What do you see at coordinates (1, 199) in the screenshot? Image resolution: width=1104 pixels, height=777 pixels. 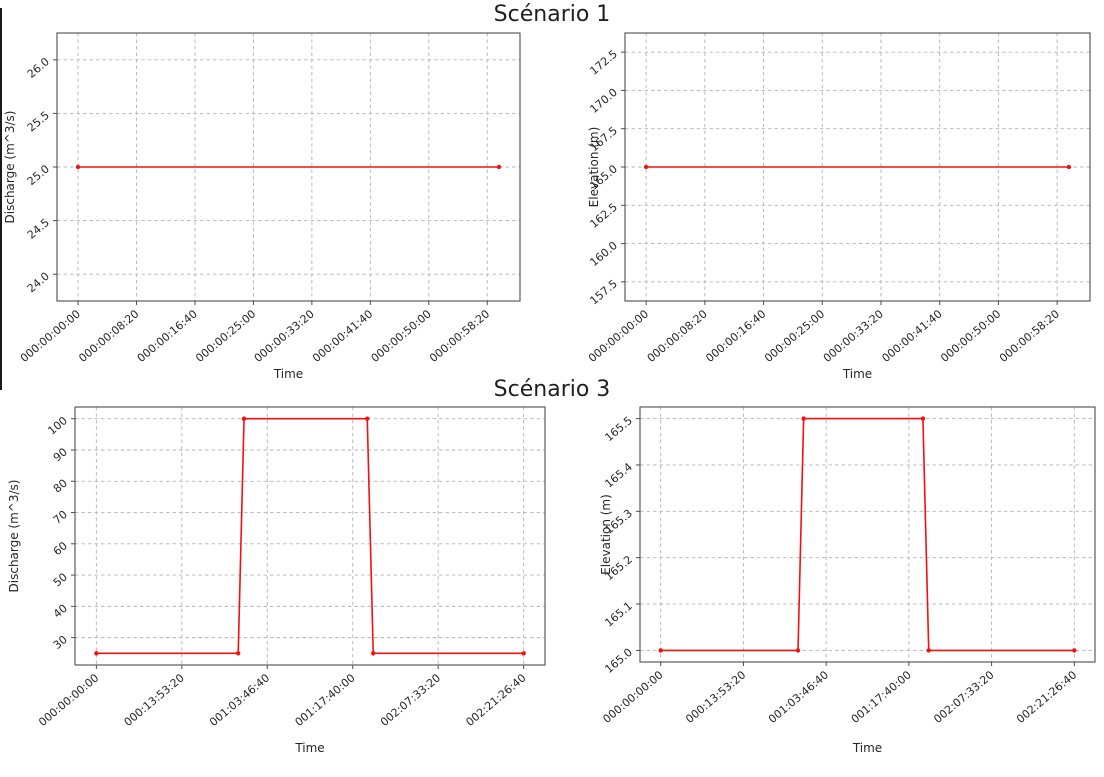 I see `window-left-edge` at bounding box center [1, 199].